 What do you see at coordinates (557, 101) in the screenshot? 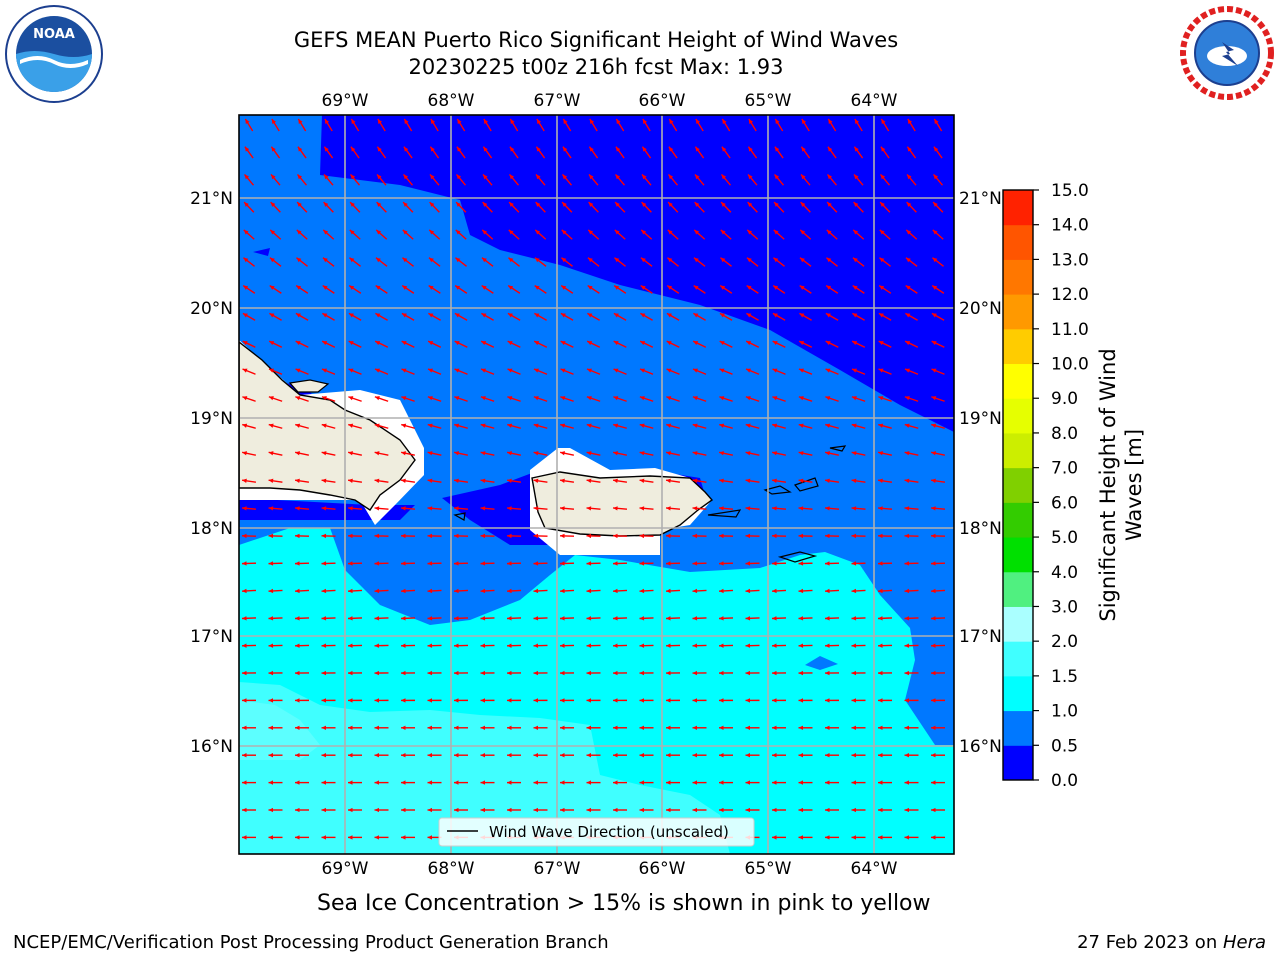
I see `lon-label-top: 67°W` at bounding box center [557, 101].